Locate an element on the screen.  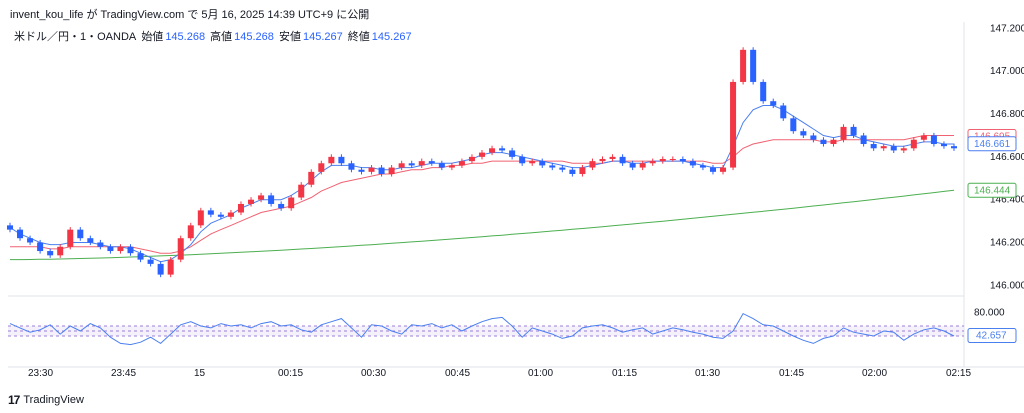
rsi-line is located at coordinates (482, 329).